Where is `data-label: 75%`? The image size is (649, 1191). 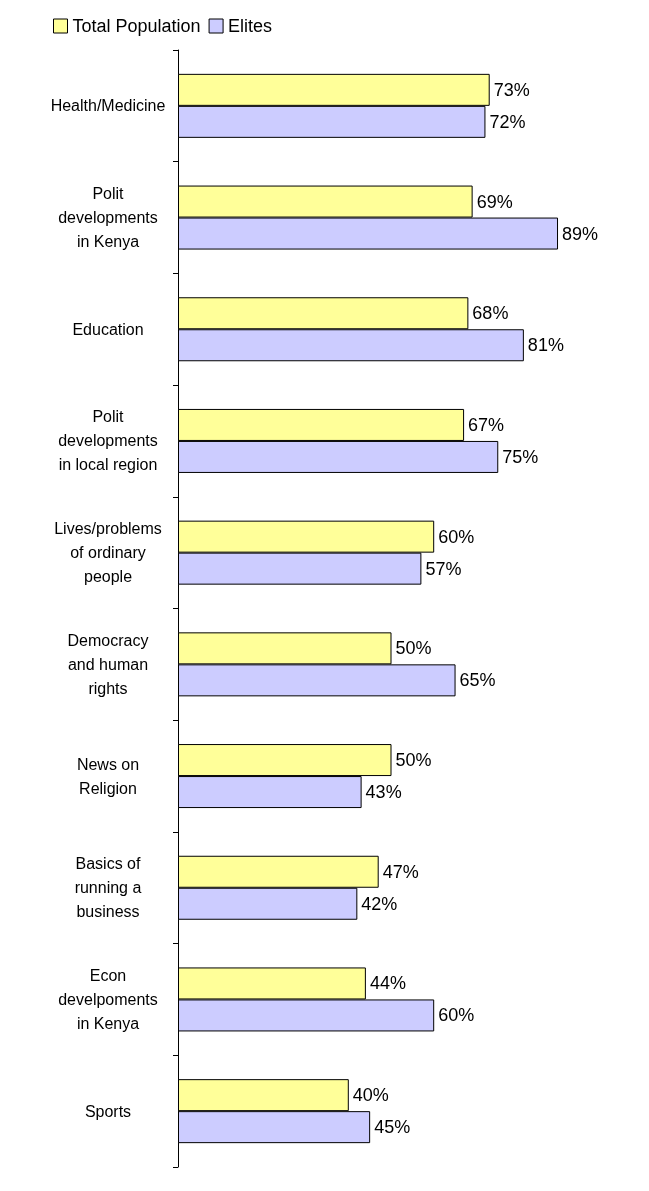 data-label: 75% is located at coordinates (520, 456).